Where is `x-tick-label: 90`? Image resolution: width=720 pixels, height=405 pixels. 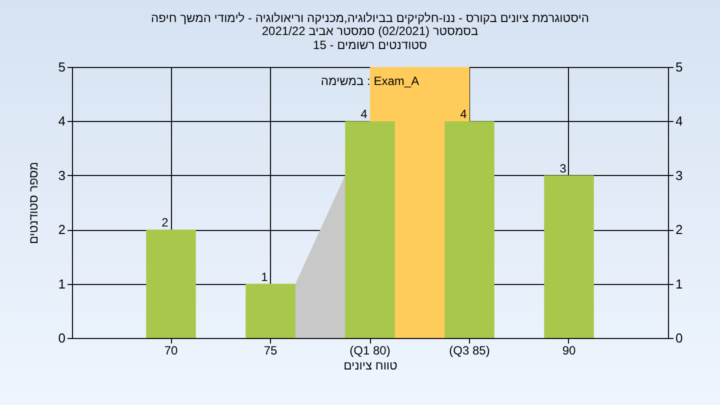
x-tick-label: 90 is located at coordinates (569, 351).